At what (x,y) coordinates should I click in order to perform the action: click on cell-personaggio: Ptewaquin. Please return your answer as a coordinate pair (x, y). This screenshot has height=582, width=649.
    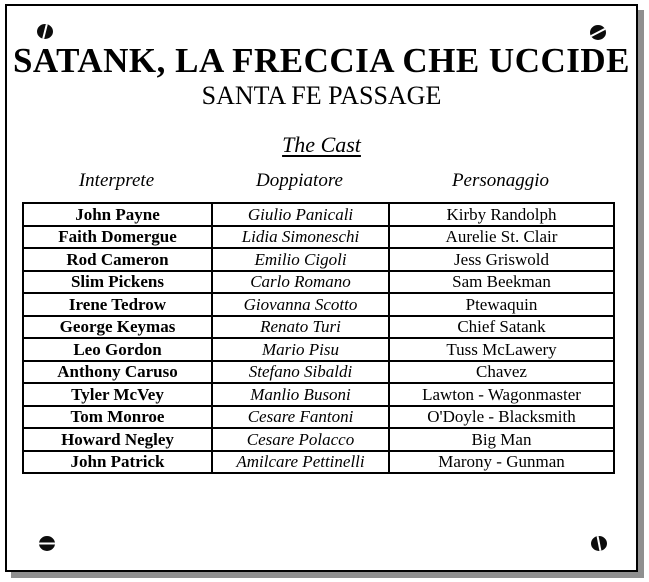
    Looking at the image, I should click on (501, 304).